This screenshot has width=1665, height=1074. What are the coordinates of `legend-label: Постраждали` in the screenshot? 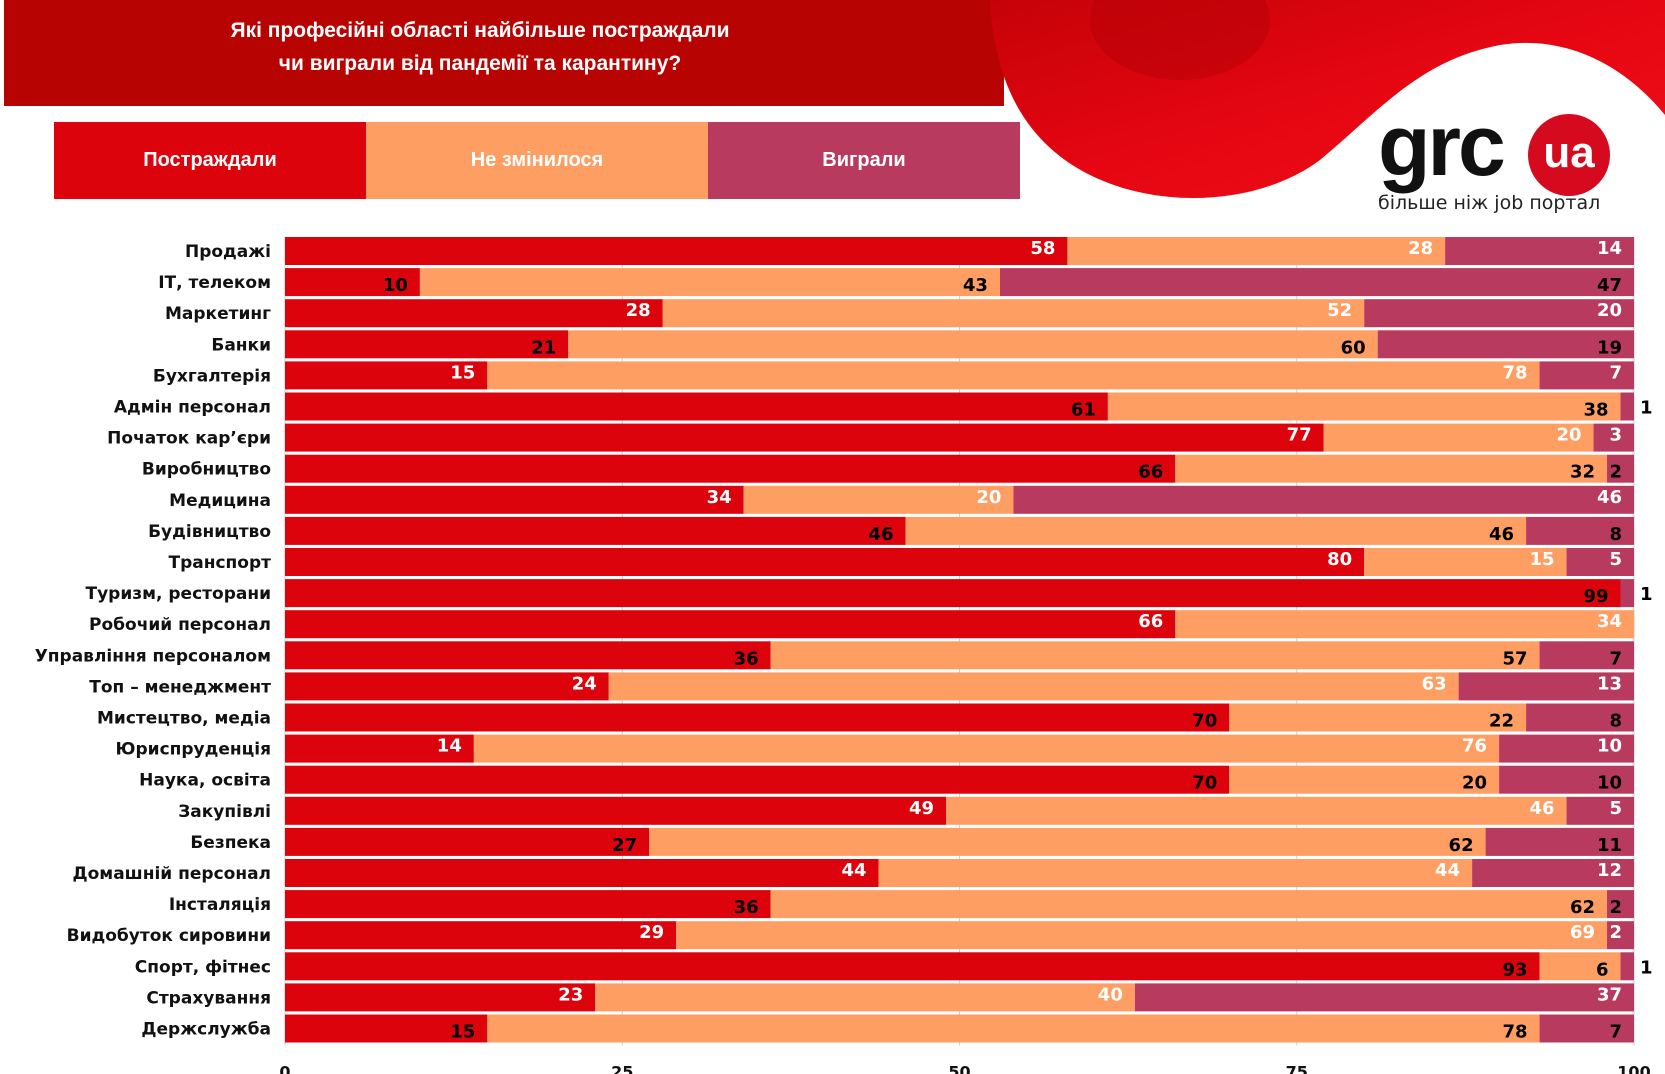 It's located at (210, 160).